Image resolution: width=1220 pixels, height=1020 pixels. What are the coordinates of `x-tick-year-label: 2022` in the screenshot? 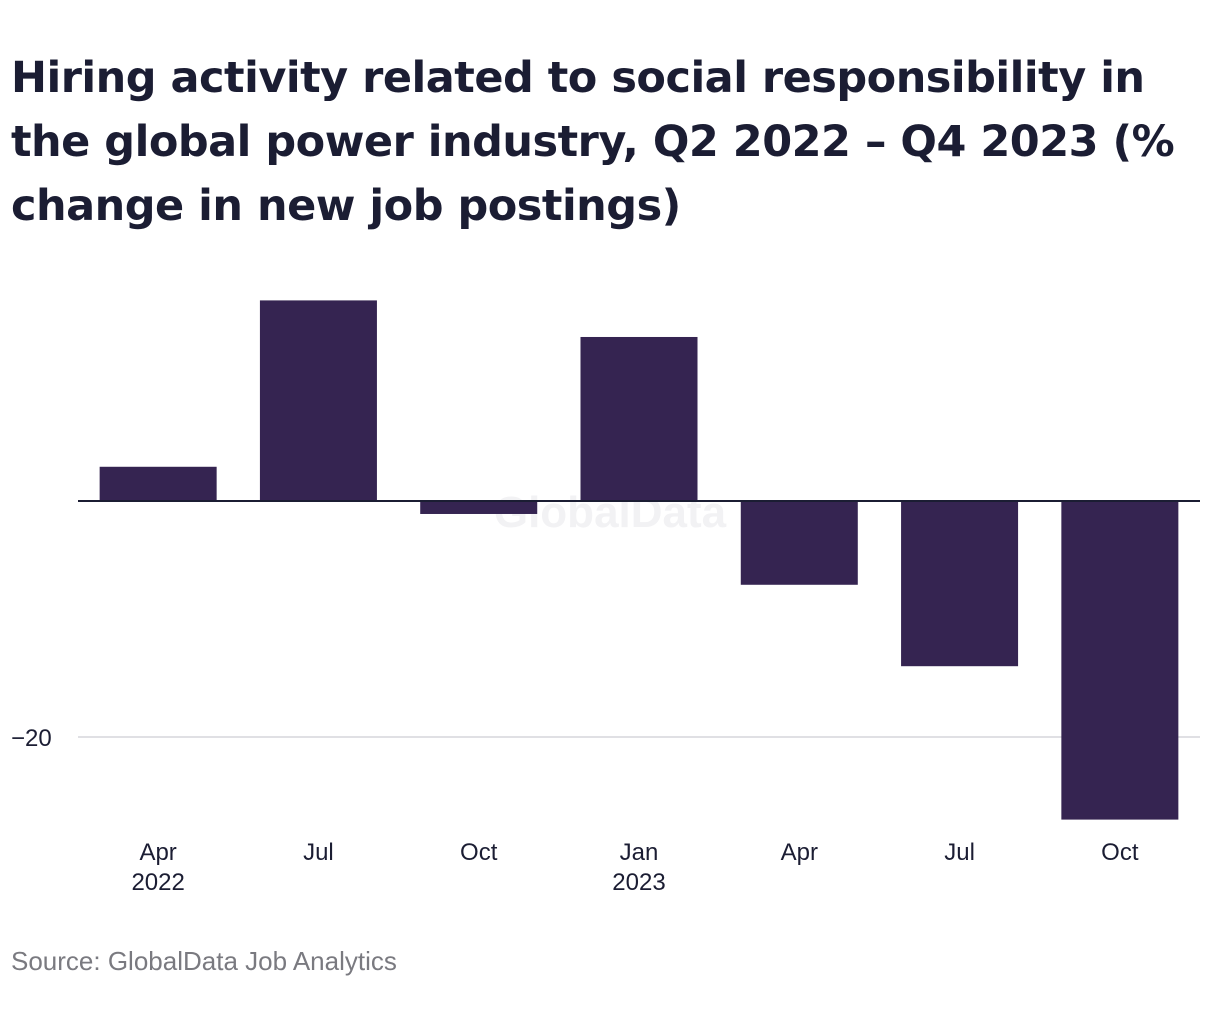 It's located at (157, 882).